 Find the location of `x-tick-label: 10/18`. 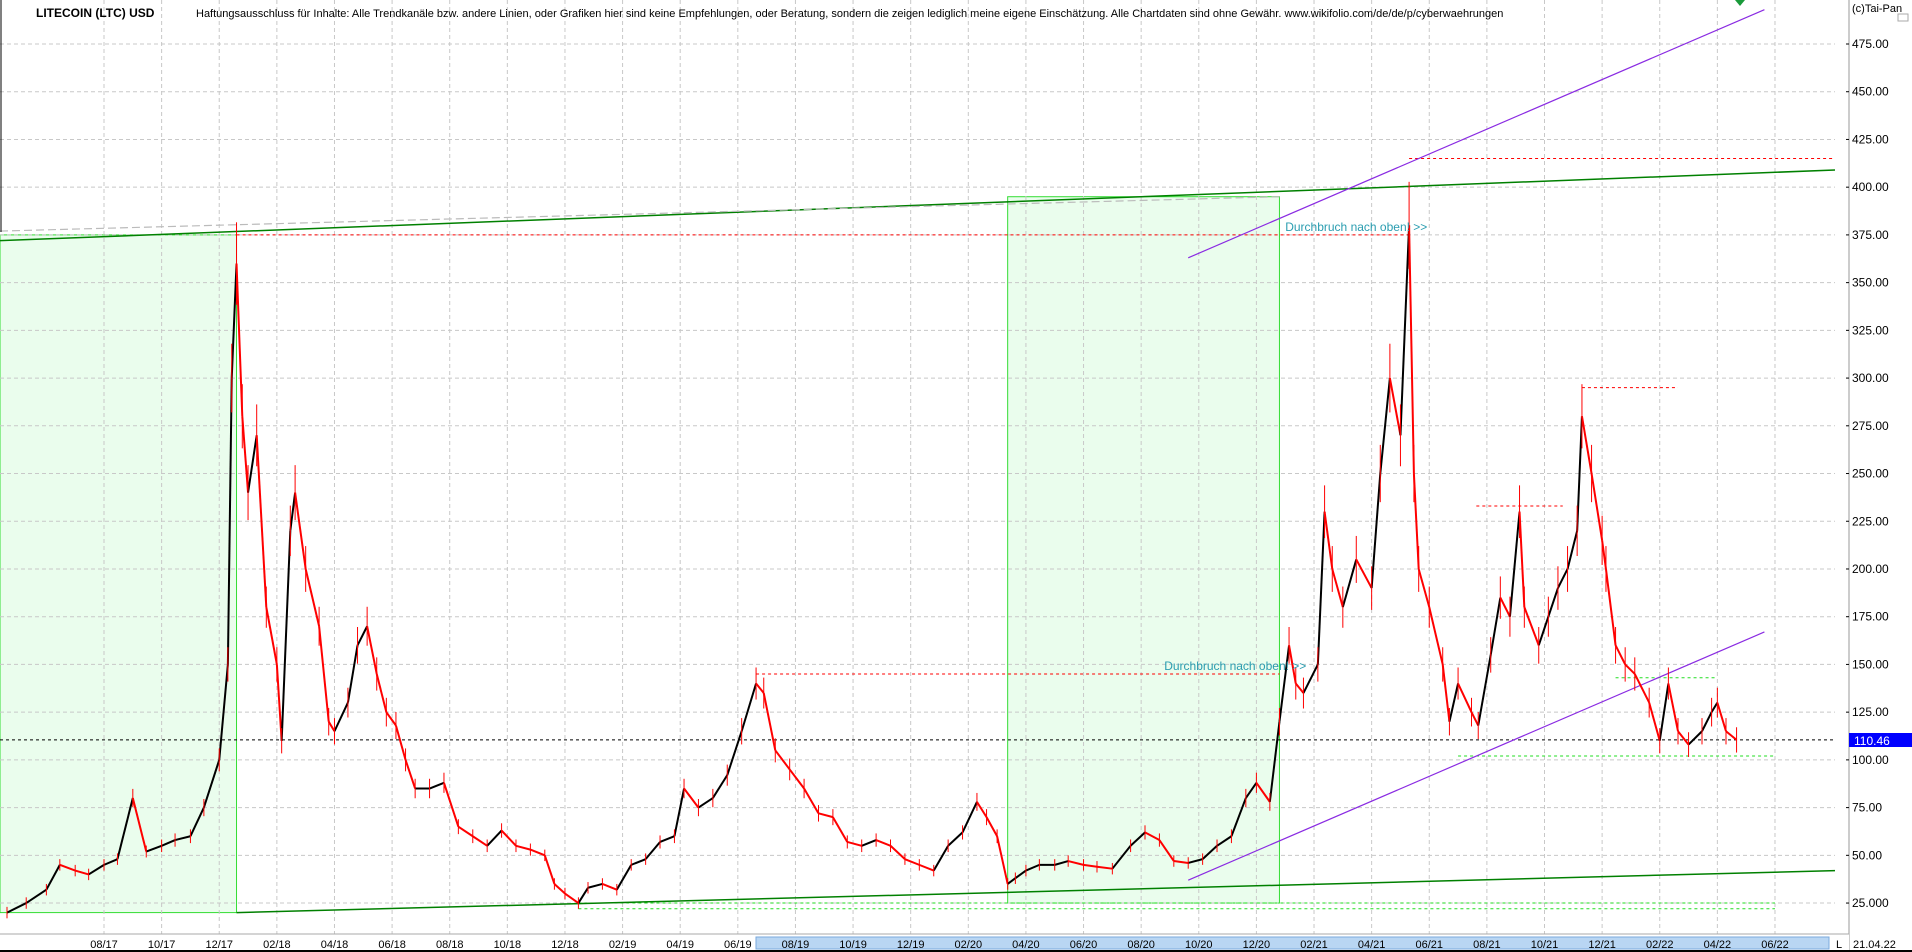

x-tick-label: 10/18 is located at coordinates (508, 945).